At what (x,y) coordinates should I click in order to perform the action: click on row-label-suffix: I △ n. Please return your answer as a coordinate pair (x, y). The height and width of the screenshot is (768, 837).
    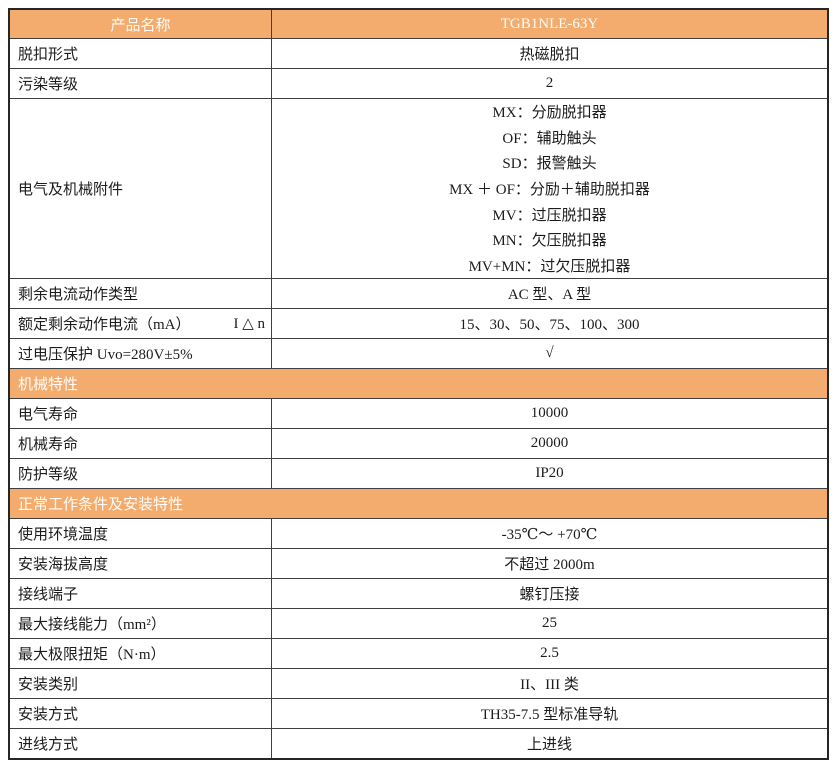
    Looking at the image, I should click on (249, 324).